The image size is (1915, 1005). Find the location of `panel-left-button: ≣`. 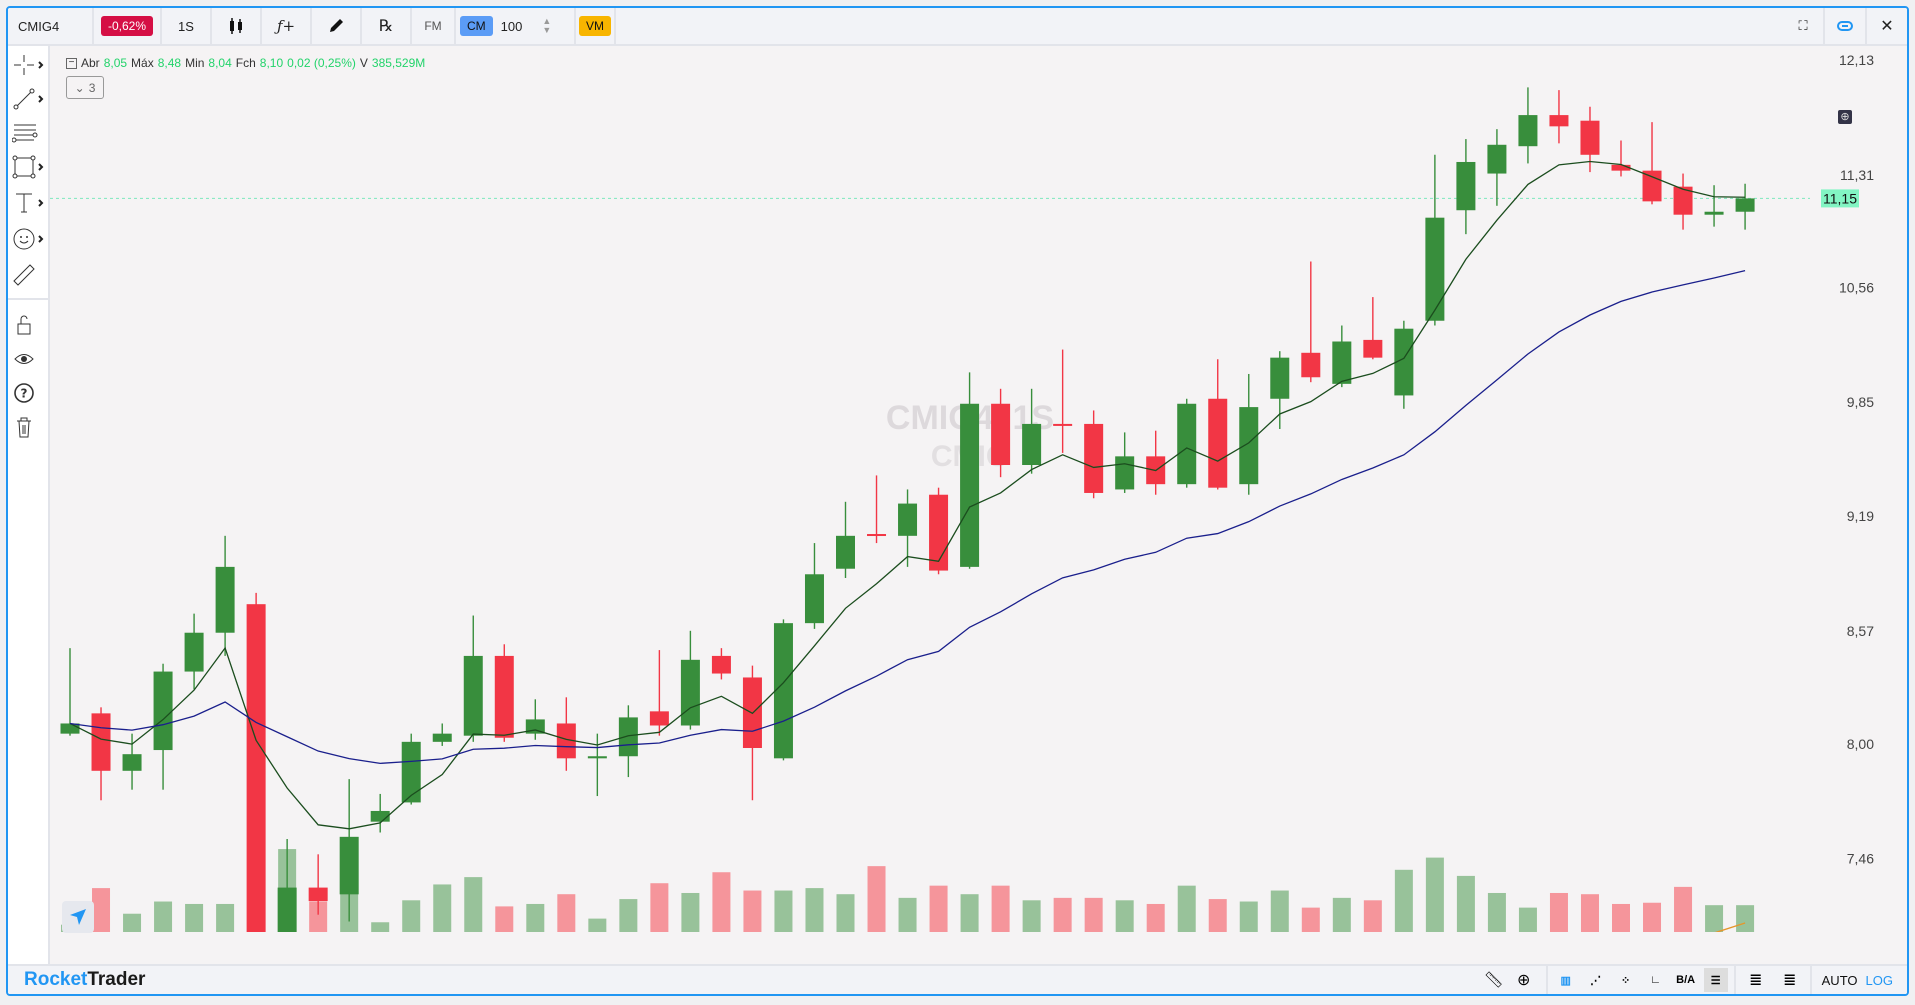

panel-left-button: ≣ is located at coordinates (1756, 980).